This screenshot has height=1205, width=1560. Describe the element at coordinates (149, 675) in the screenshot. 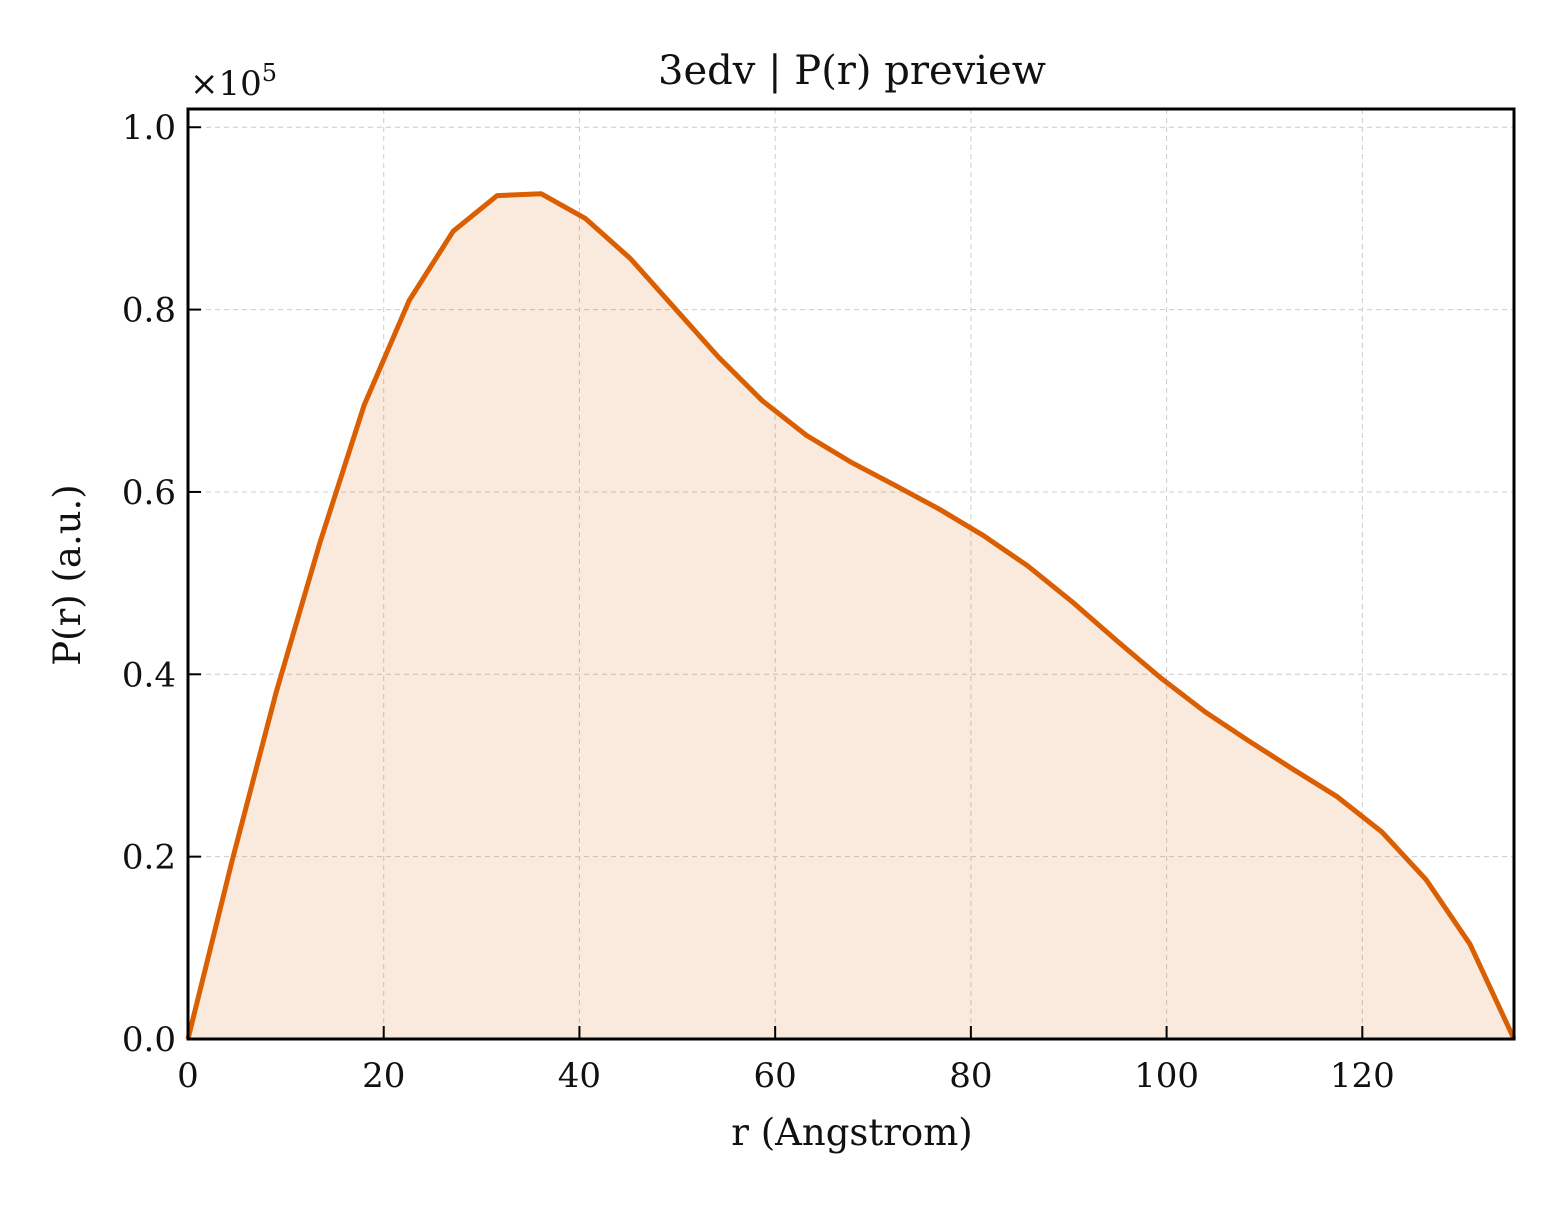

I see `y-tick-label: 0.4` at that location.